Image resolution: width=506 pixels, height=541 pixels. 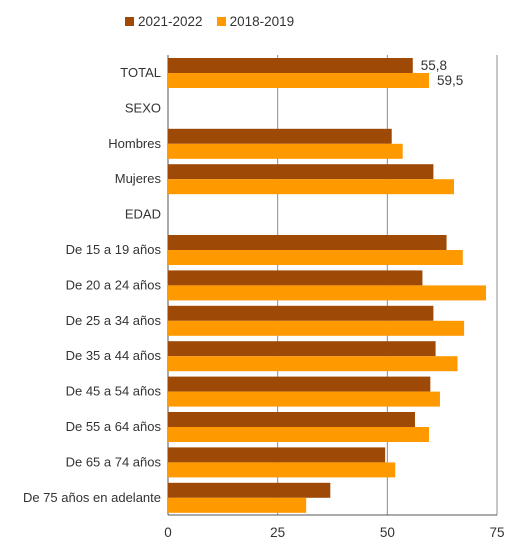 What do you see at coordinates (114, 249) in the screenshot?
I see `category-label: De 15 a 19 años` at bounding box center [114, 249].